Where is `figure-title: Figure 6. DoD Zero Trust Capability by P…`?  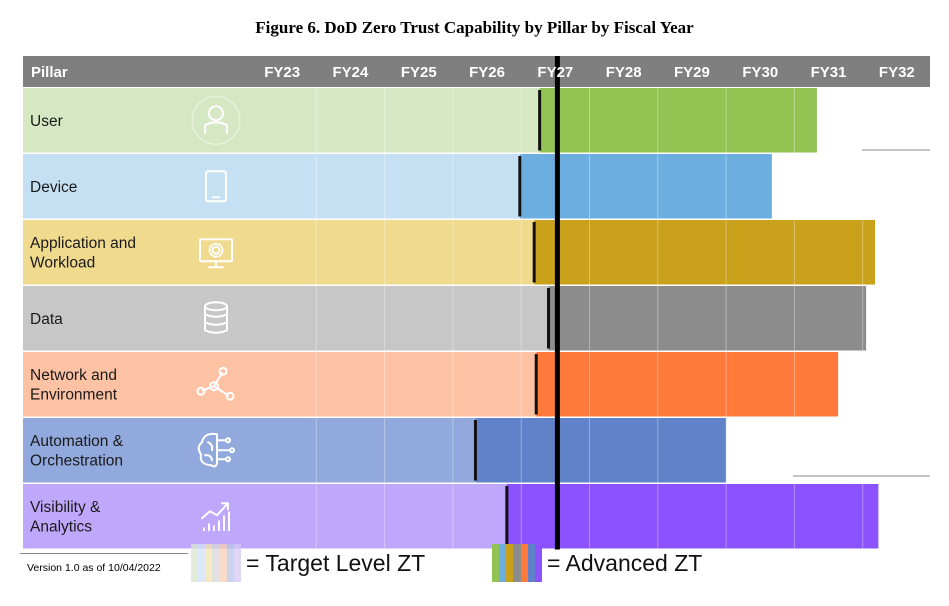 figure-title: Figure 6. DoD Zero Trust Capability by P… is located at coordinates (474, 27).